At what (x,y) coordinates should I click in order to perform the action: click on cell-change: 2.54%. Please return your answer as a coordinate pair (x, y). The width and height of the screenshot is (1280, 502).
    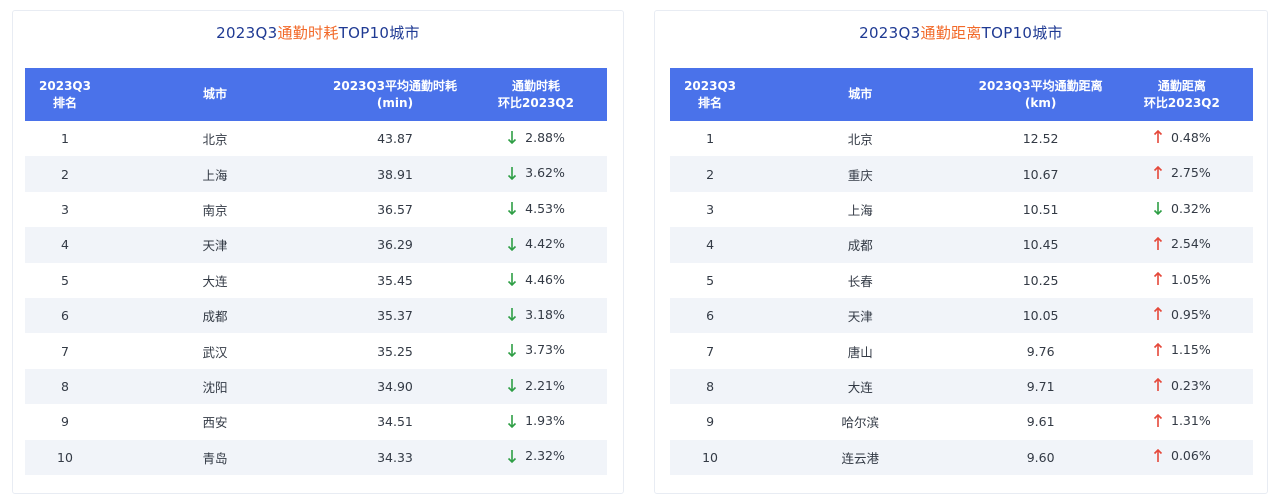
    Looking at the image, I should click on (1182, 244).